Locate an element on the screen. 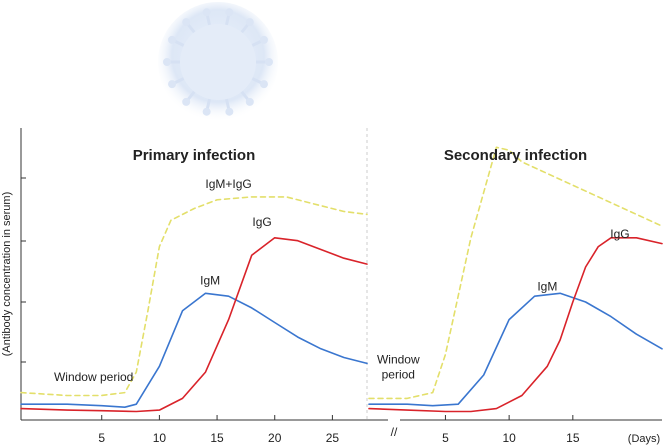 The height and width of the screenshot is (447, 663). secondary-igg-label: IgG is located at coordinates (619, 234).